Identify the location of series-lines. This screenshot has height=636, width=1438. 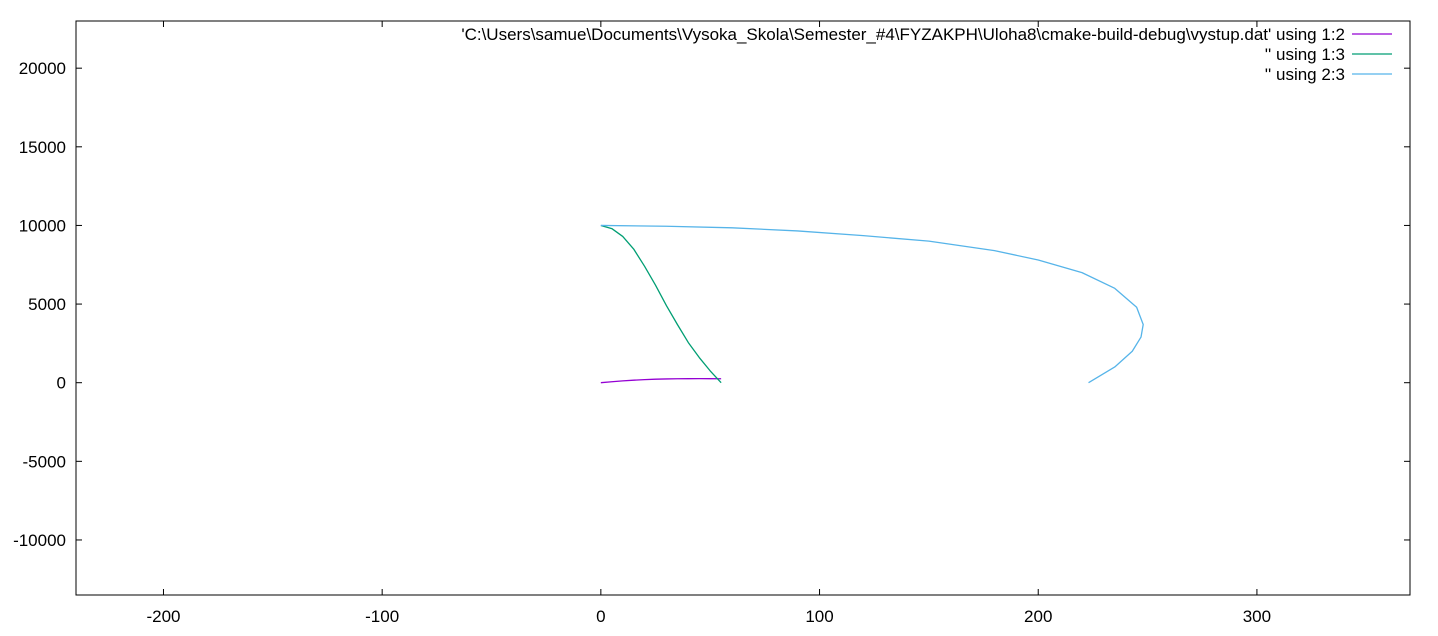
(872, 304).